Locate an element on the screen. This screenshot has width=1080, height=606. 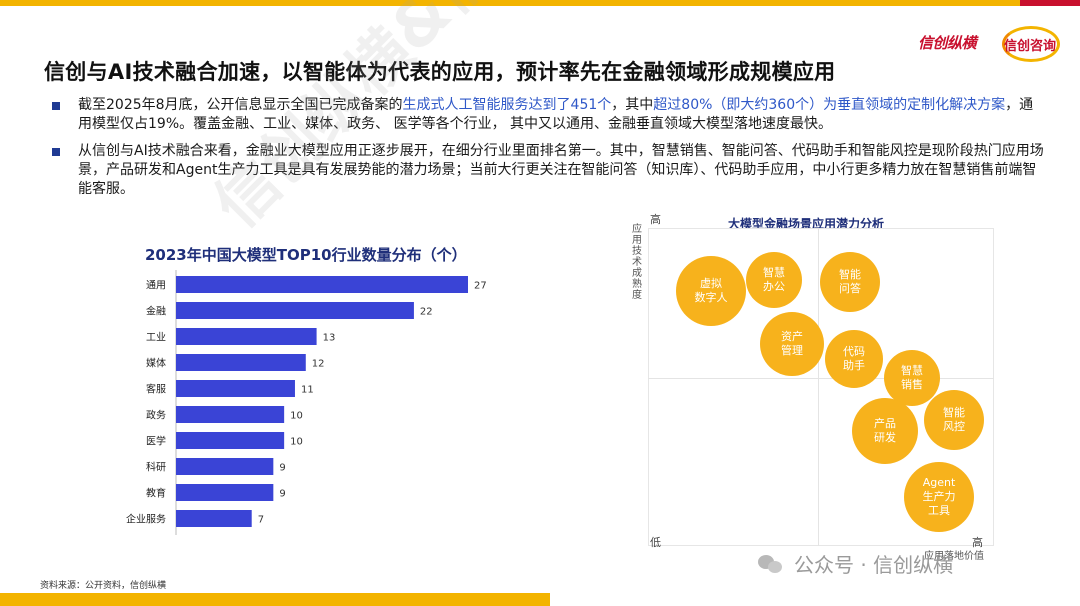
y-axis-label: 应用技术成熟度 is located at coordinates (637, 262).